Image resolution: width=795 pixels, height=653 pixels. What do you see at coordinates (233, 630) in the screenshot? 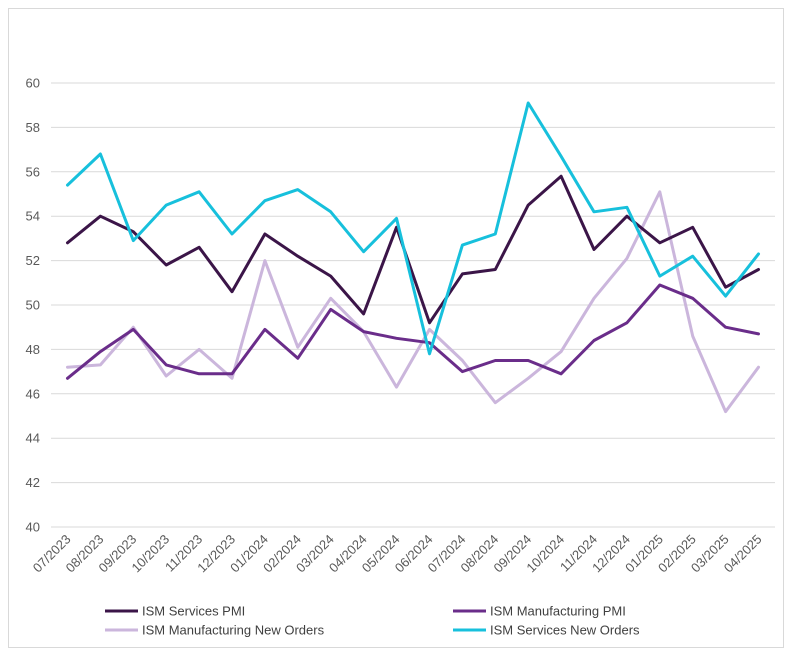
I see `legend-label-ism-manufacturing-new-orders: ISM Manufacturing New Orders` at bounding box center [233, 630].